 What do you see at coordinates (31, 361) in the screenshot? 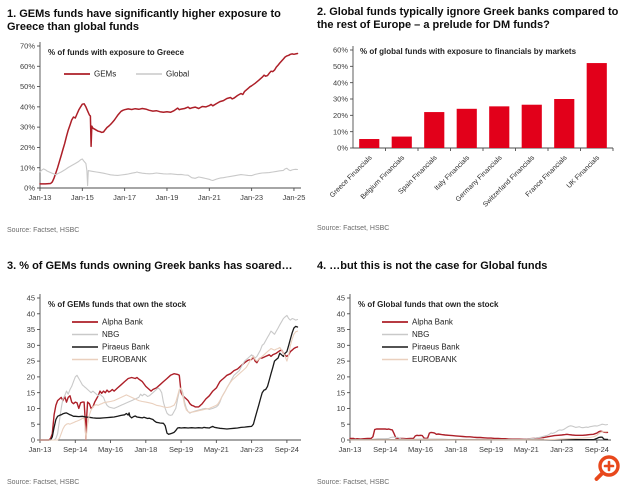
I see `svg-text: 25` at bounding box center [31, 361].